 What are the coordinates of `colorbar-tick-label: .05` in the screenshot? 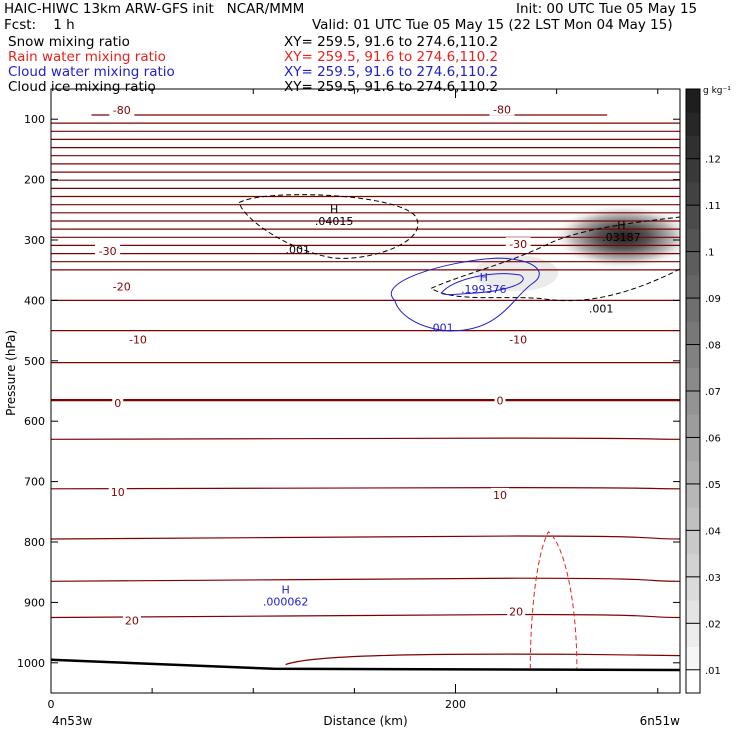 It's located at (713, 485).